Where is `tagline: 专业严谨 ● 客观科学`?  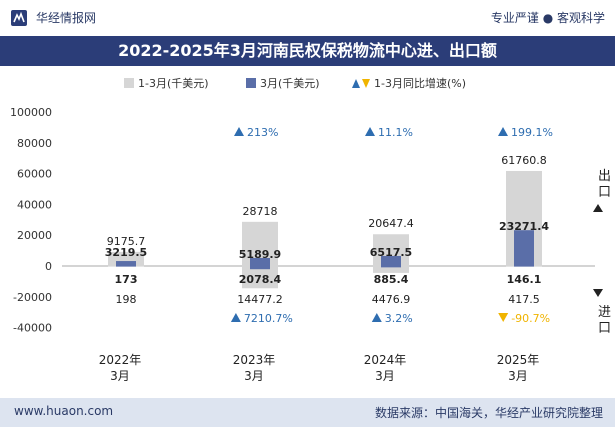 tagline: 专业严谨 ● 客观科学 is located at coordinates (547, 18).